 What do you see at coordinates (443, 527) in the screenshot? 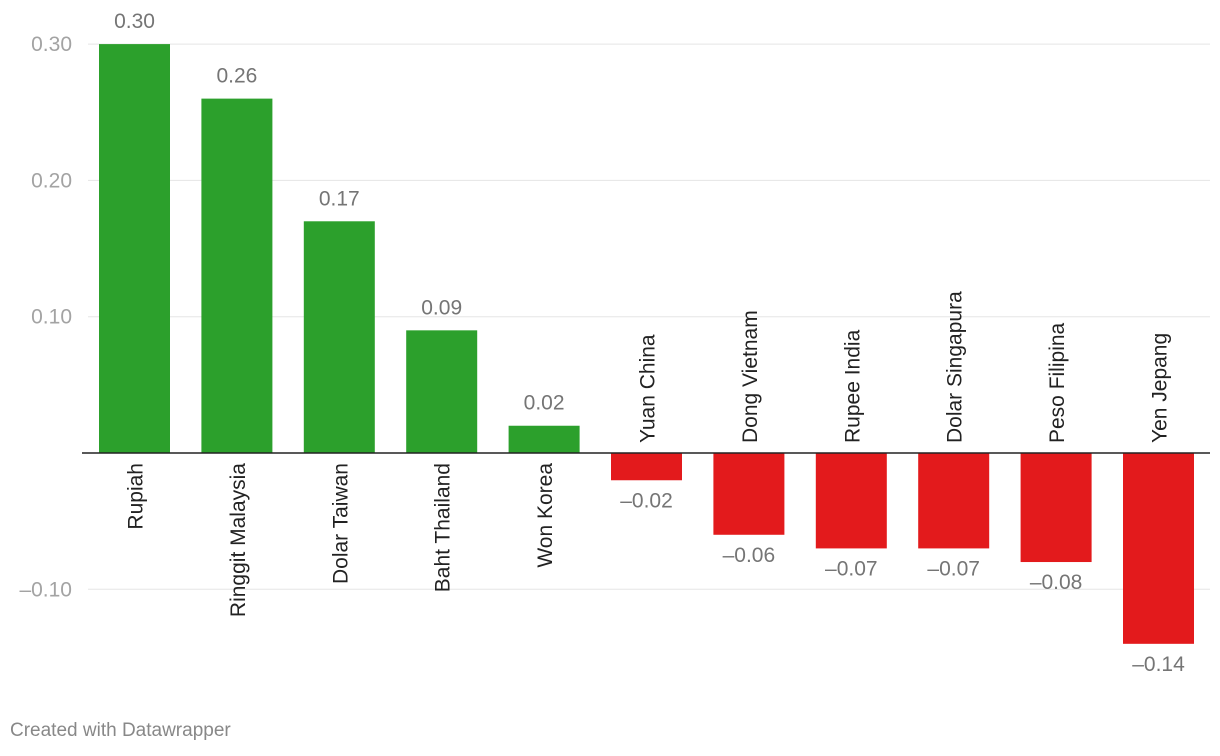
I see `category-label: Baht Thailand` at bounding box center [443, 527].